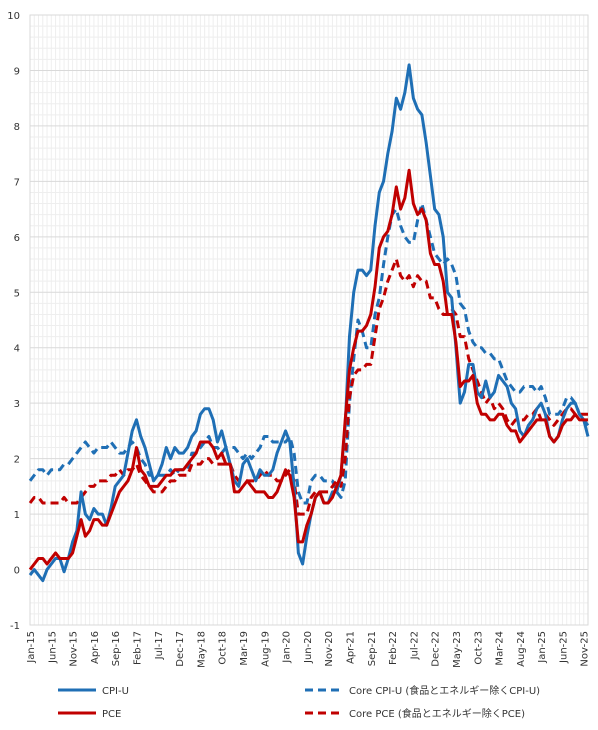 This screenshot has height=730, width=598. Describe the element at coordinates (478, 648) in the screenshot. I see `x-tick-label: Oct-23` at that location.